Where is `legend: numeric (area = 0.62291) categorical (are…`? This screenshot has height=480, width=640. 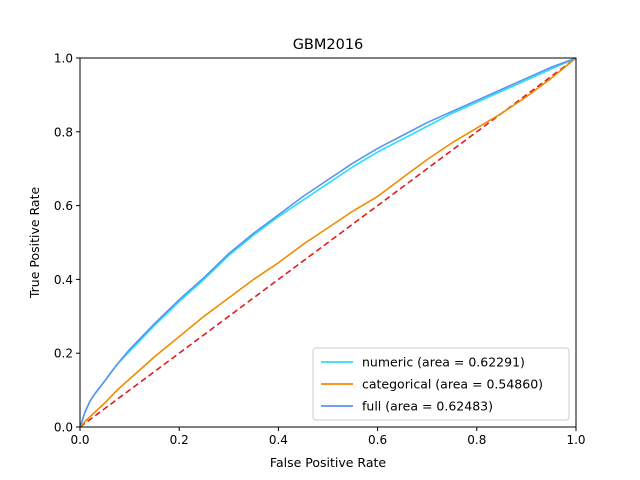 legend: numeric (area = 0.62291) categorical (are… is located at coordinates (441, 384).